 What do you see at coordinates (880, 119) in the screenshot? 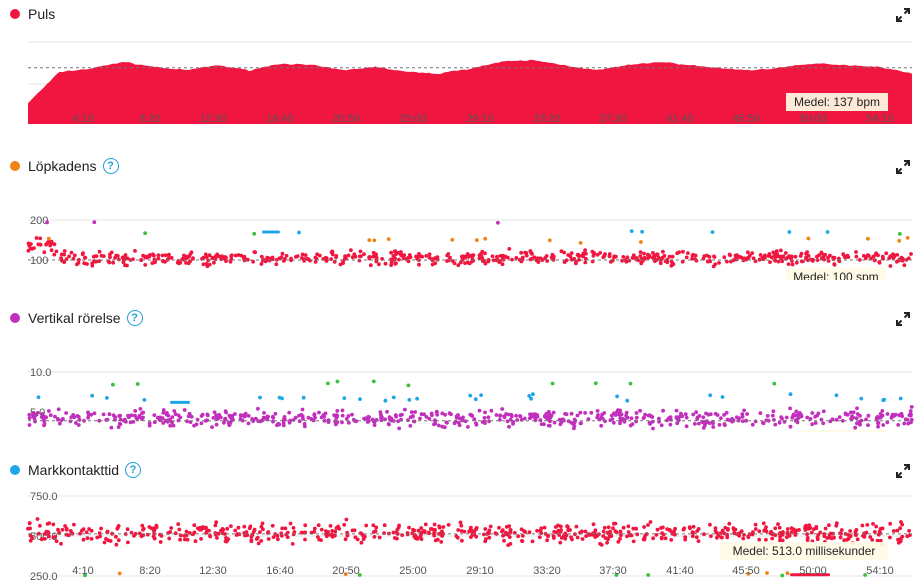
I see `x-tick-label: 54:10` at bounding box center [880, 119].